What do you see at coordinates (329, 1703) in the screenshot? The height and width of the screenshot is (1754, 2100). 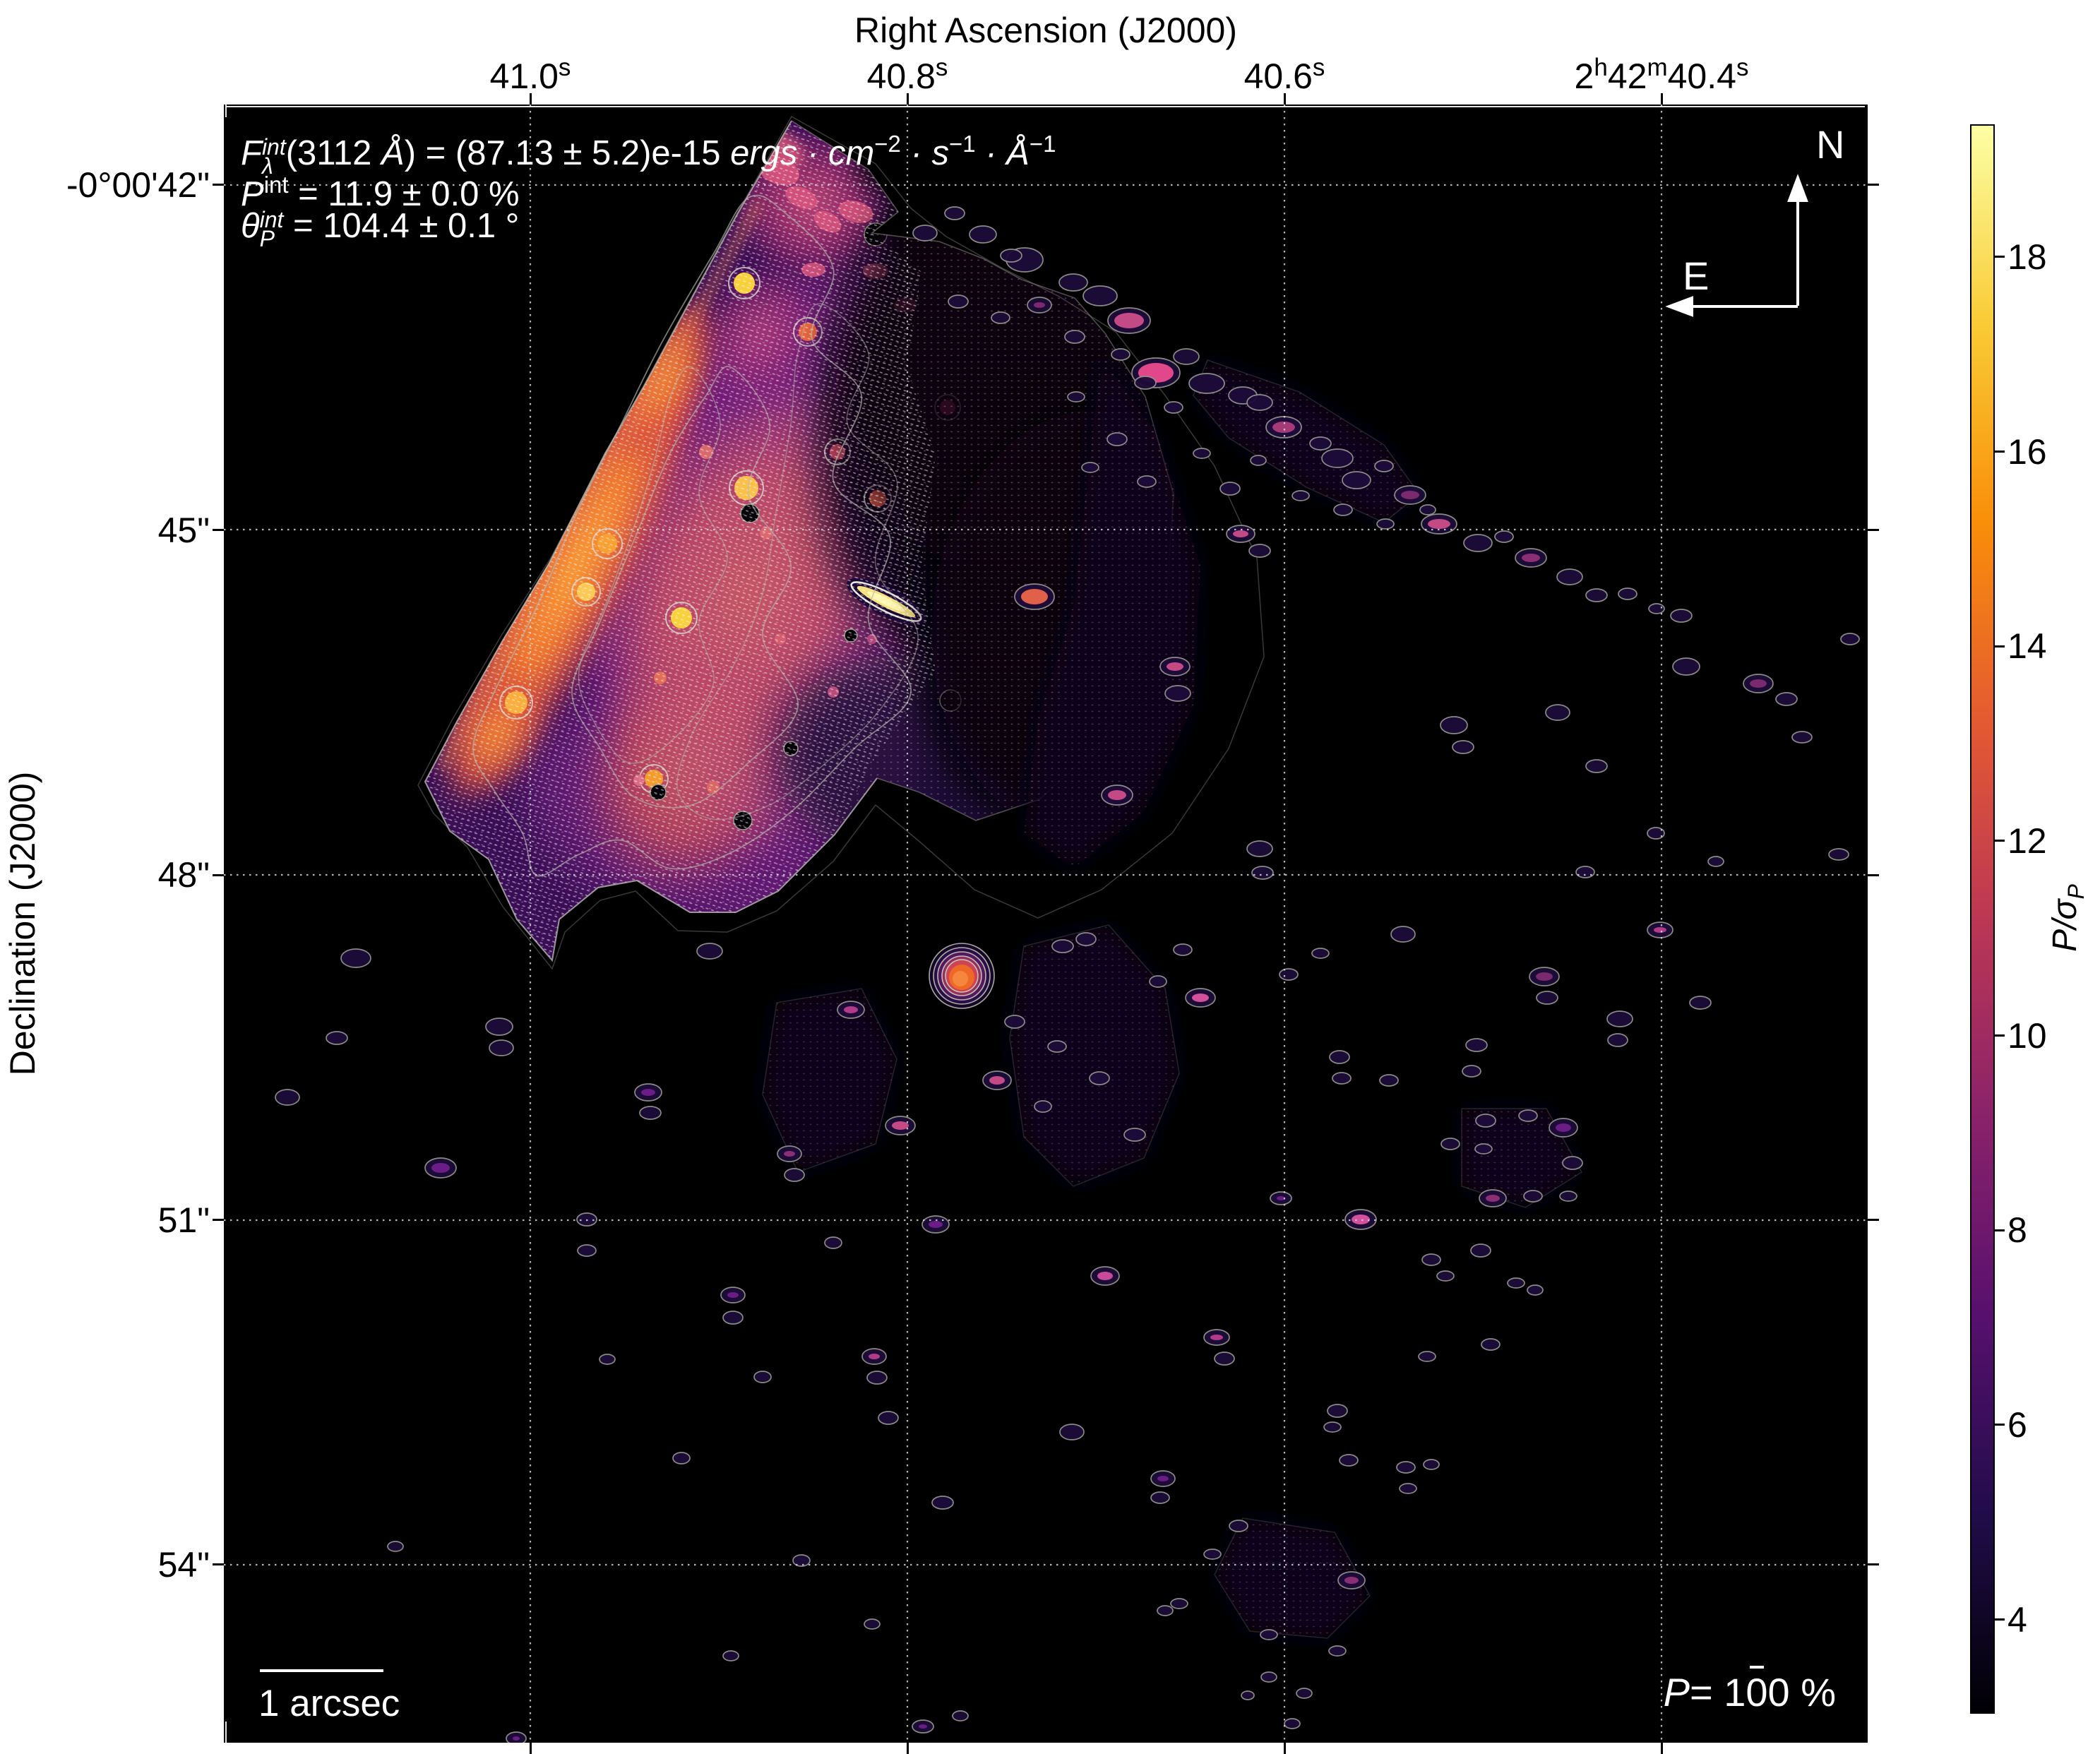 I see `svg-text: 1 arcsec` at bounding box center [329, 1703].